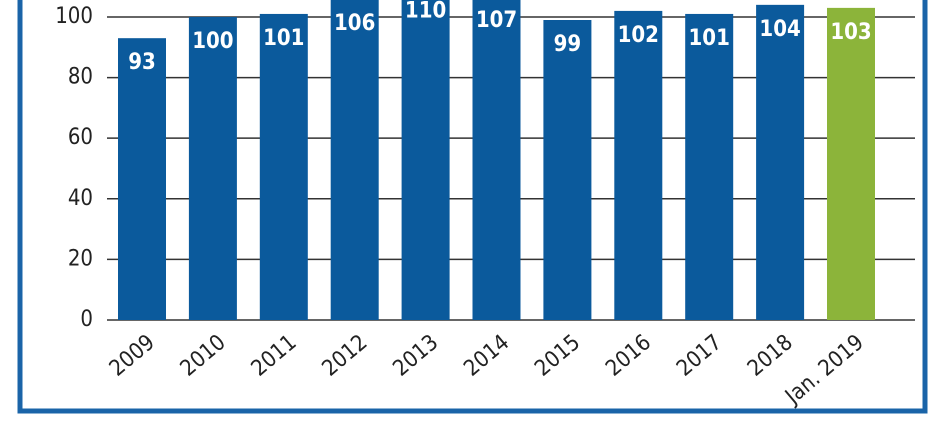  Describe the element at coordinates (203, 356) in the screenshot. I see `x-tick-label: 2010` at that location.